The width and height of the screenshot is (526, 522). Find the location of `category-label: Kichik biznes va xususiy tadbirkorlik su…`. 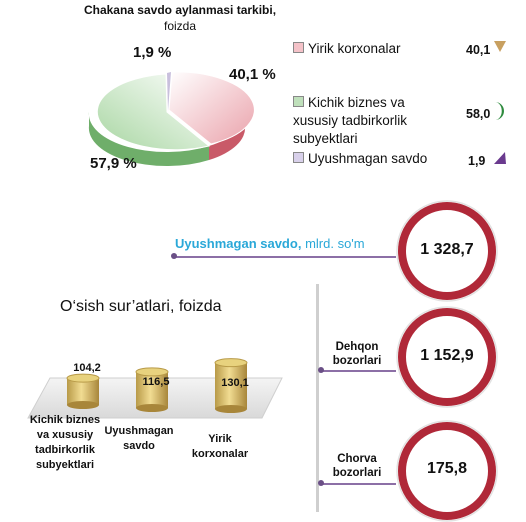

category-label: Kichik biznes va xususiy tadbirkorlik su… is located at coordinates (65, 442).